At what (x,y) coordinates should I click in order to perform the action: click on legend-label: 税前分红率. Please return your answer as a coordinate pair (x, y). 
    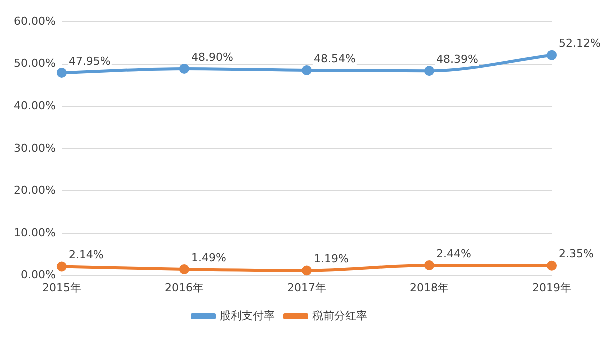
    Looking at the image, I should click on (340, 315).